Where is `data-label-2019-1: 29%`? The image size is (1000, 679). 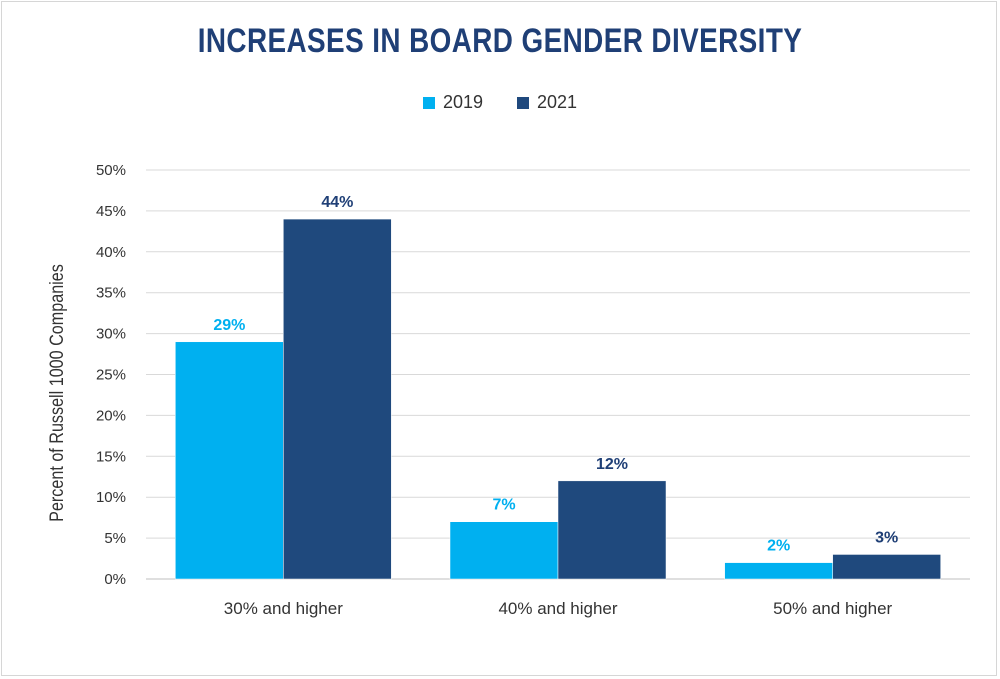 data-label-2019-1: 29% is located at coordinates (229, 325).